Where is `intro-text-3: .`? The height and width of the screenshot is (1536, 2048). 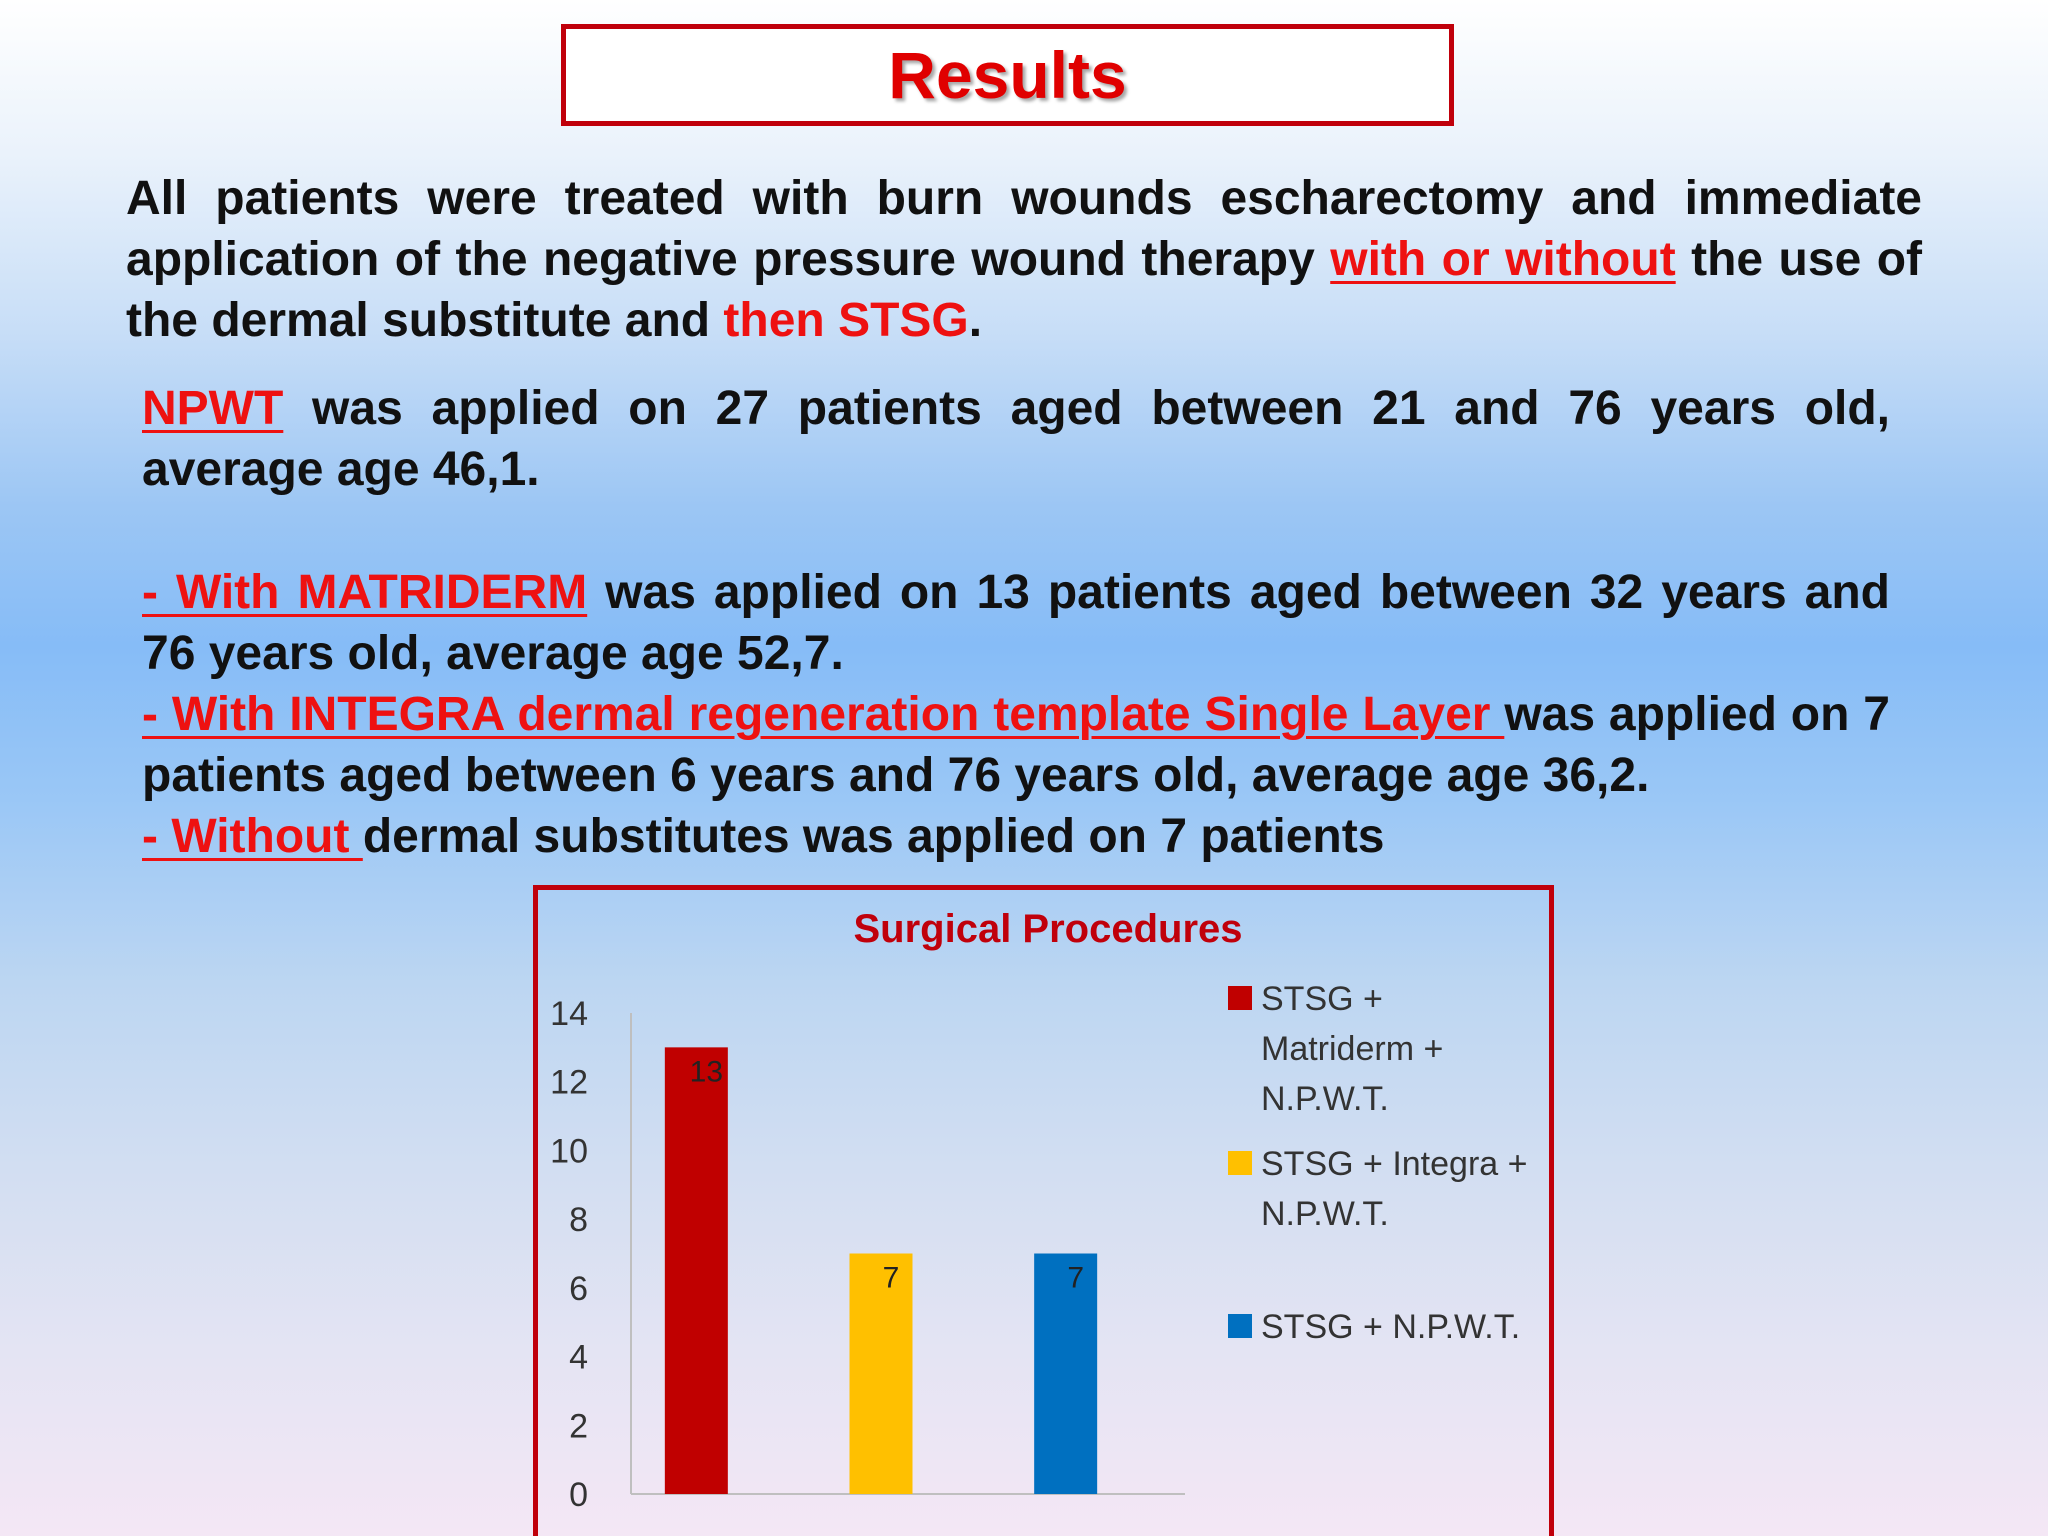
intro-text-3: . is located at coordinates (975, 320).